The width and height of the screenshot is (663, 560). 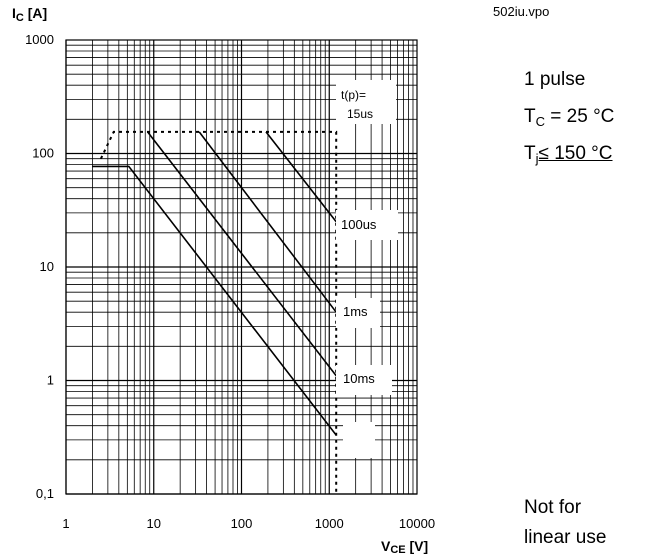 I want to click on note-line1: Not for, so click(x=553, y=507).